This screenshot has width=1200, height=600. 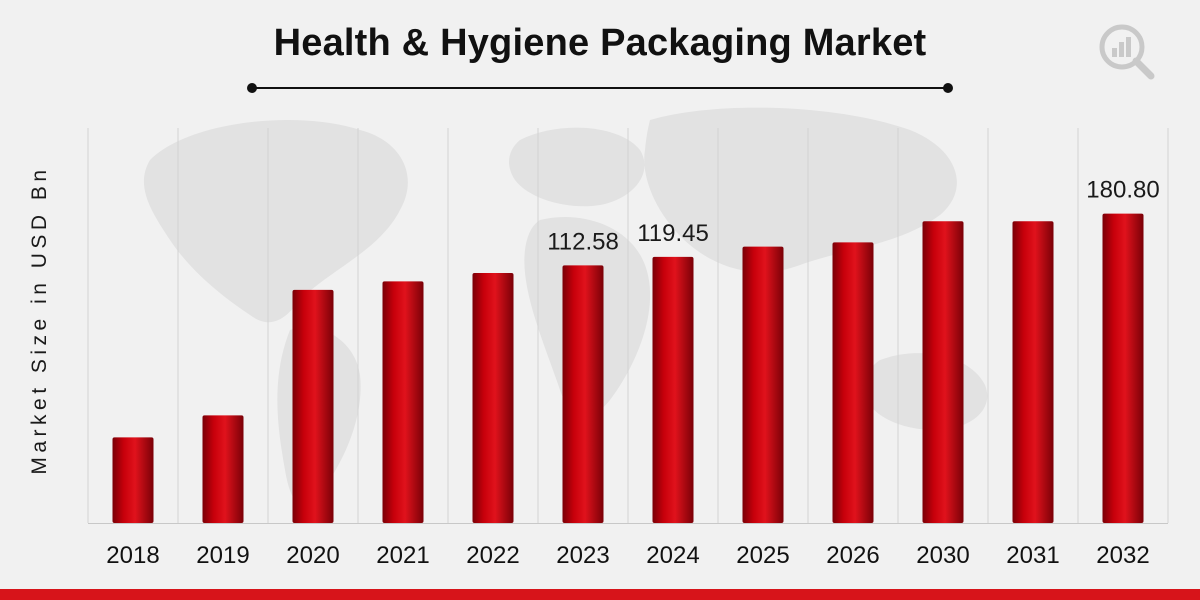 What do you see at coordinates (1122, 555) in the screenshot?
I see `x-tick-label: 2032` at bounding box center [1122, 555].